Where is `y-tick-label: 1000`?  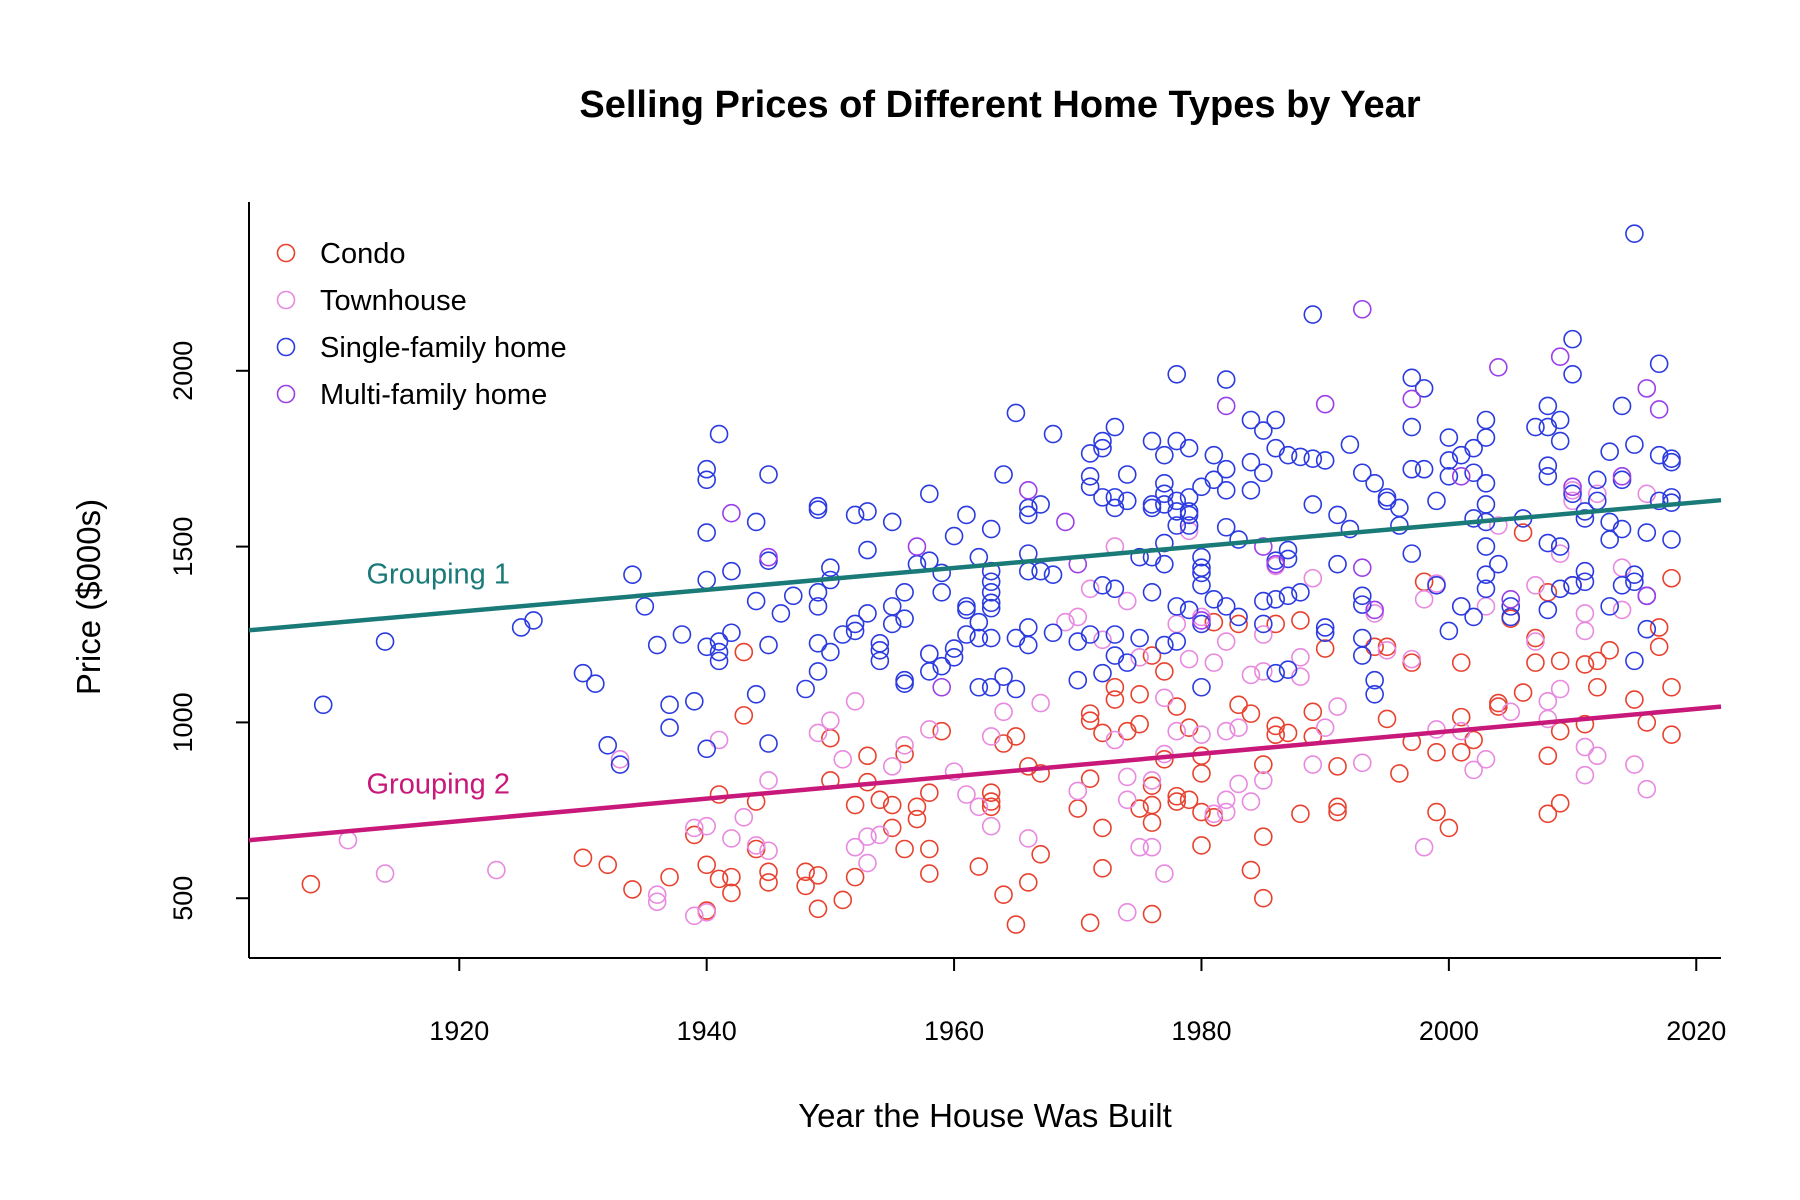
y-tick-label: 1000 is located at coordinates (183, 722).